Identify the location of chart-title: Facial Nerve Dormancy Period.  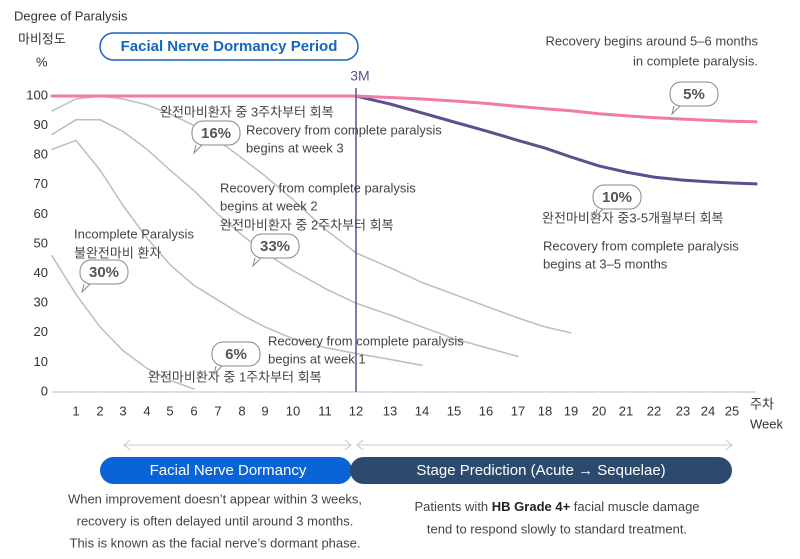
(229, 46).